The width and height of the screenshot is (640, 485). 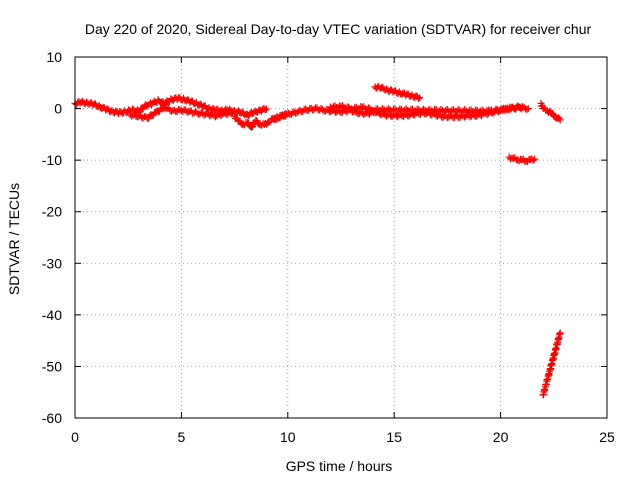 I want to click on series-segment-main-1-low, so click(x=181, y=113).